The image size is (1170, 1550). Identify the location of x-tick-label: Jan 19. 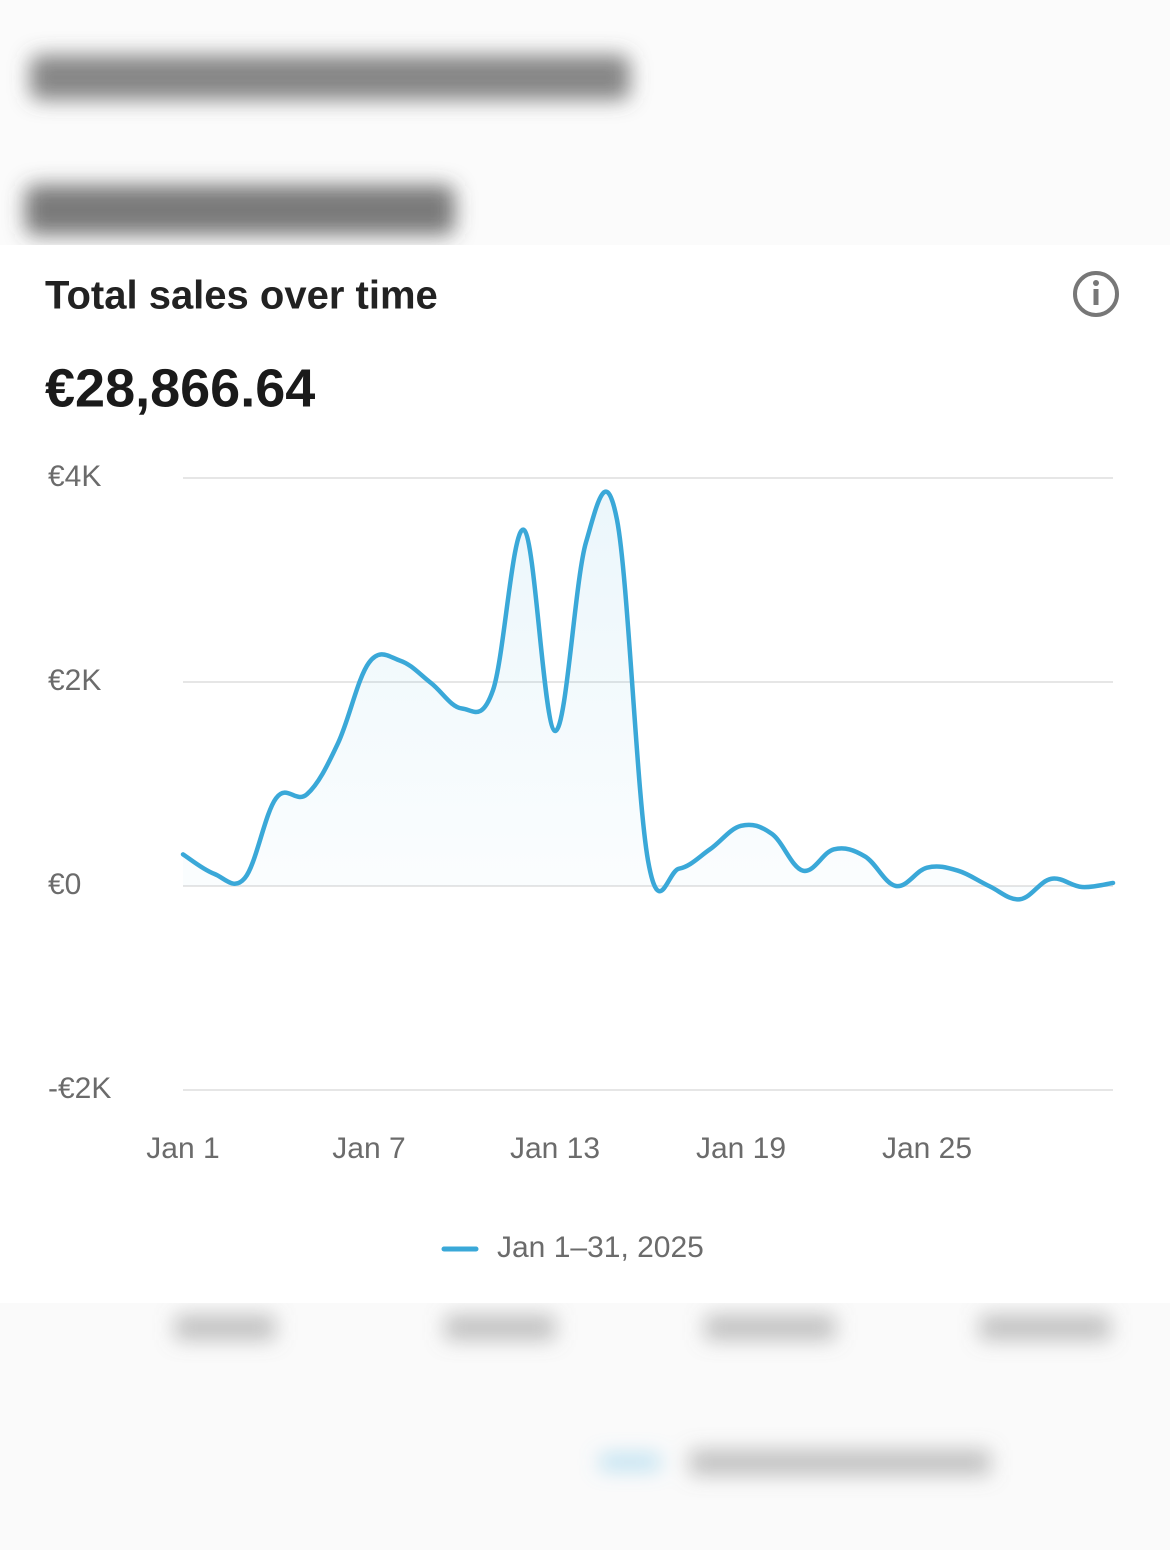
(741, 1148).